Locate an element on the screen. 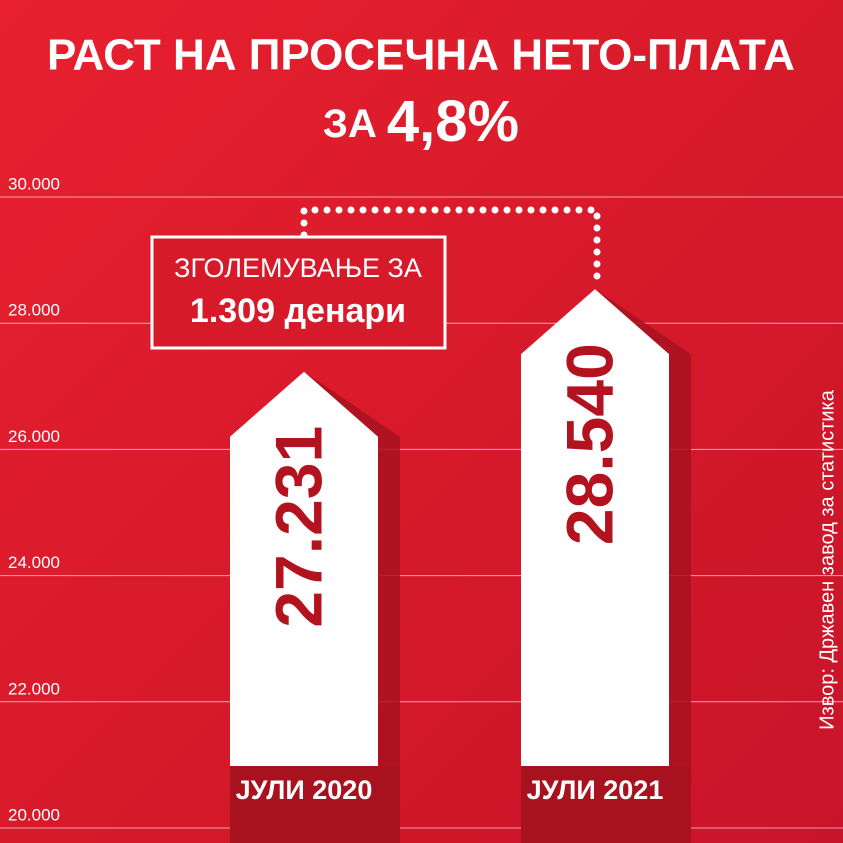  y-tick-label: 22.000 is located at coordinates (34, 688).